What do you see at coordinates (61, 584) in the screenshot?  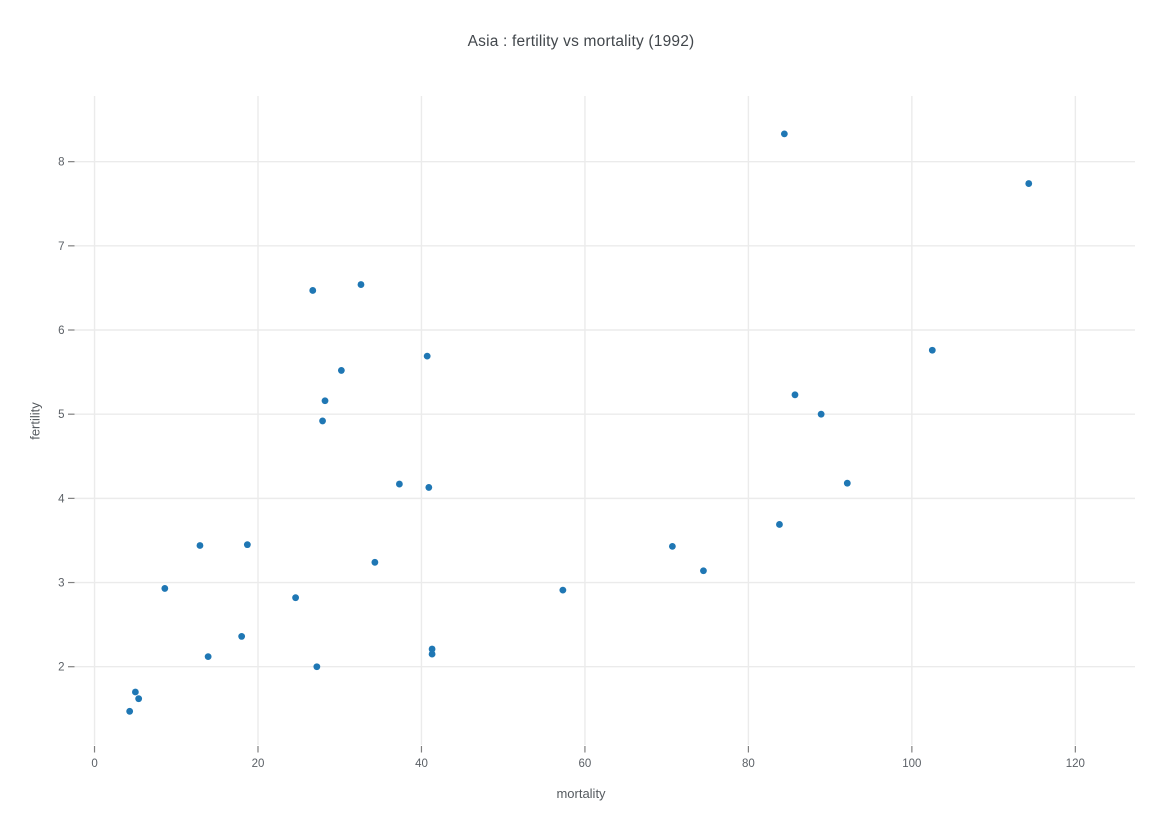 I see `y-tick-label: 3` at bounding box center [61, 584].